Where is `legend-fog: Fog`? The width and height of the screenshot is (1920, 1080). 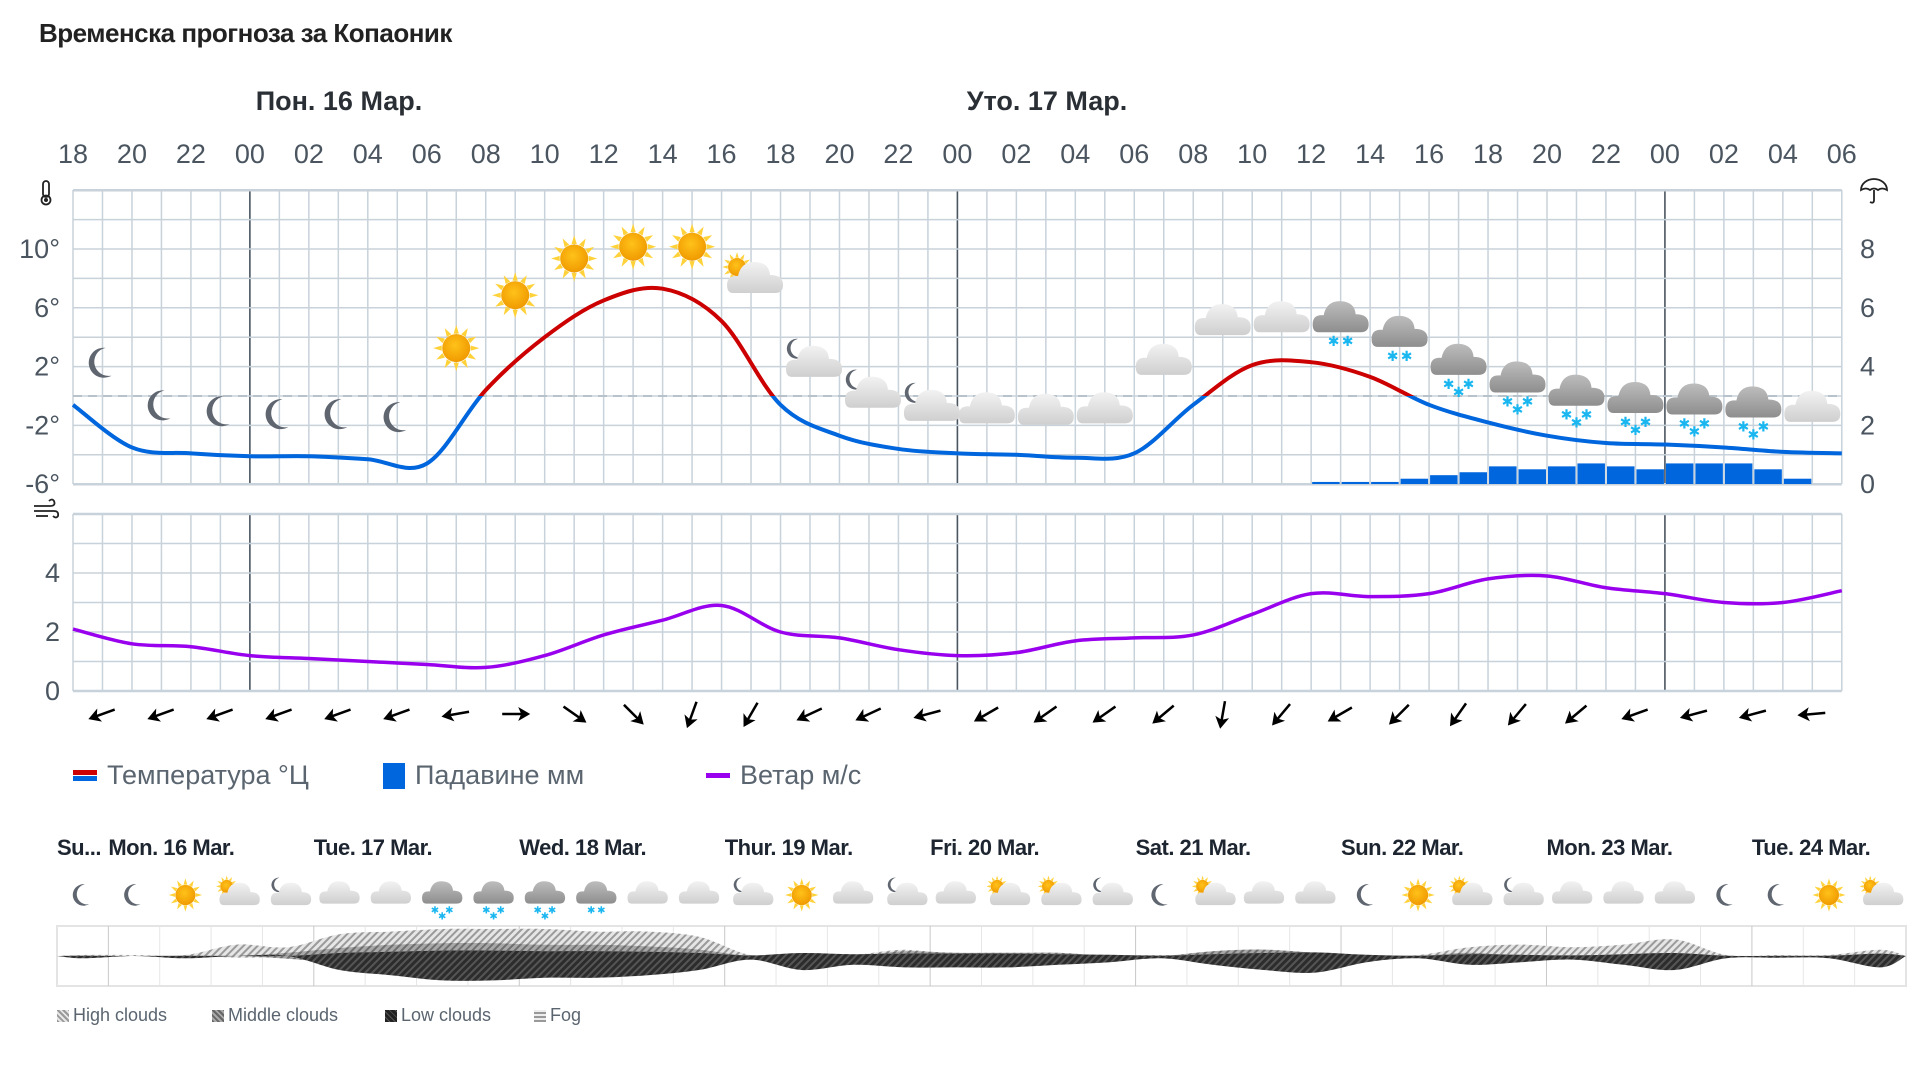 legend-fog: Fog is located at coordinates (557, 1015).